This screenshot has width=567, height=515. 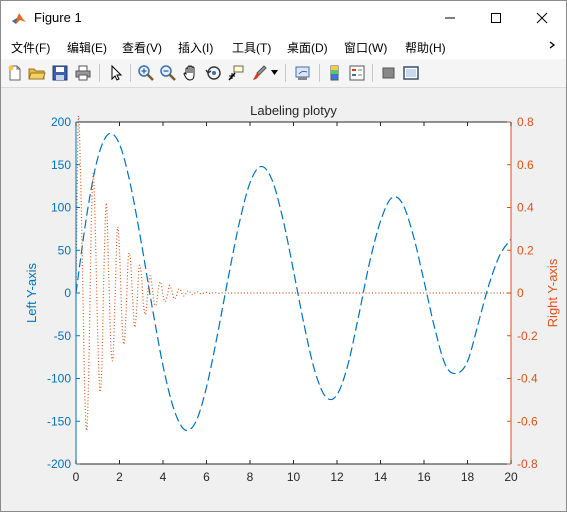 What do you see at coordinates (307, 48) in the screenshot?
I see `menu-desktop: 桌面(D)` at bounding box center [307, 48].